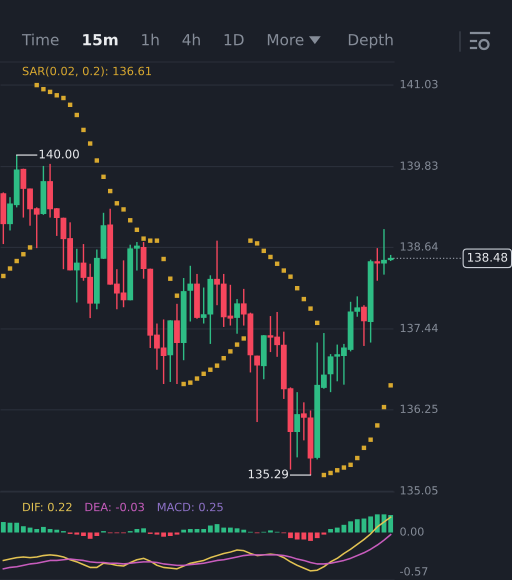 This screenshot has width=512, height=580. I want to click on text: DIF: 0.22, so click(47, 507).